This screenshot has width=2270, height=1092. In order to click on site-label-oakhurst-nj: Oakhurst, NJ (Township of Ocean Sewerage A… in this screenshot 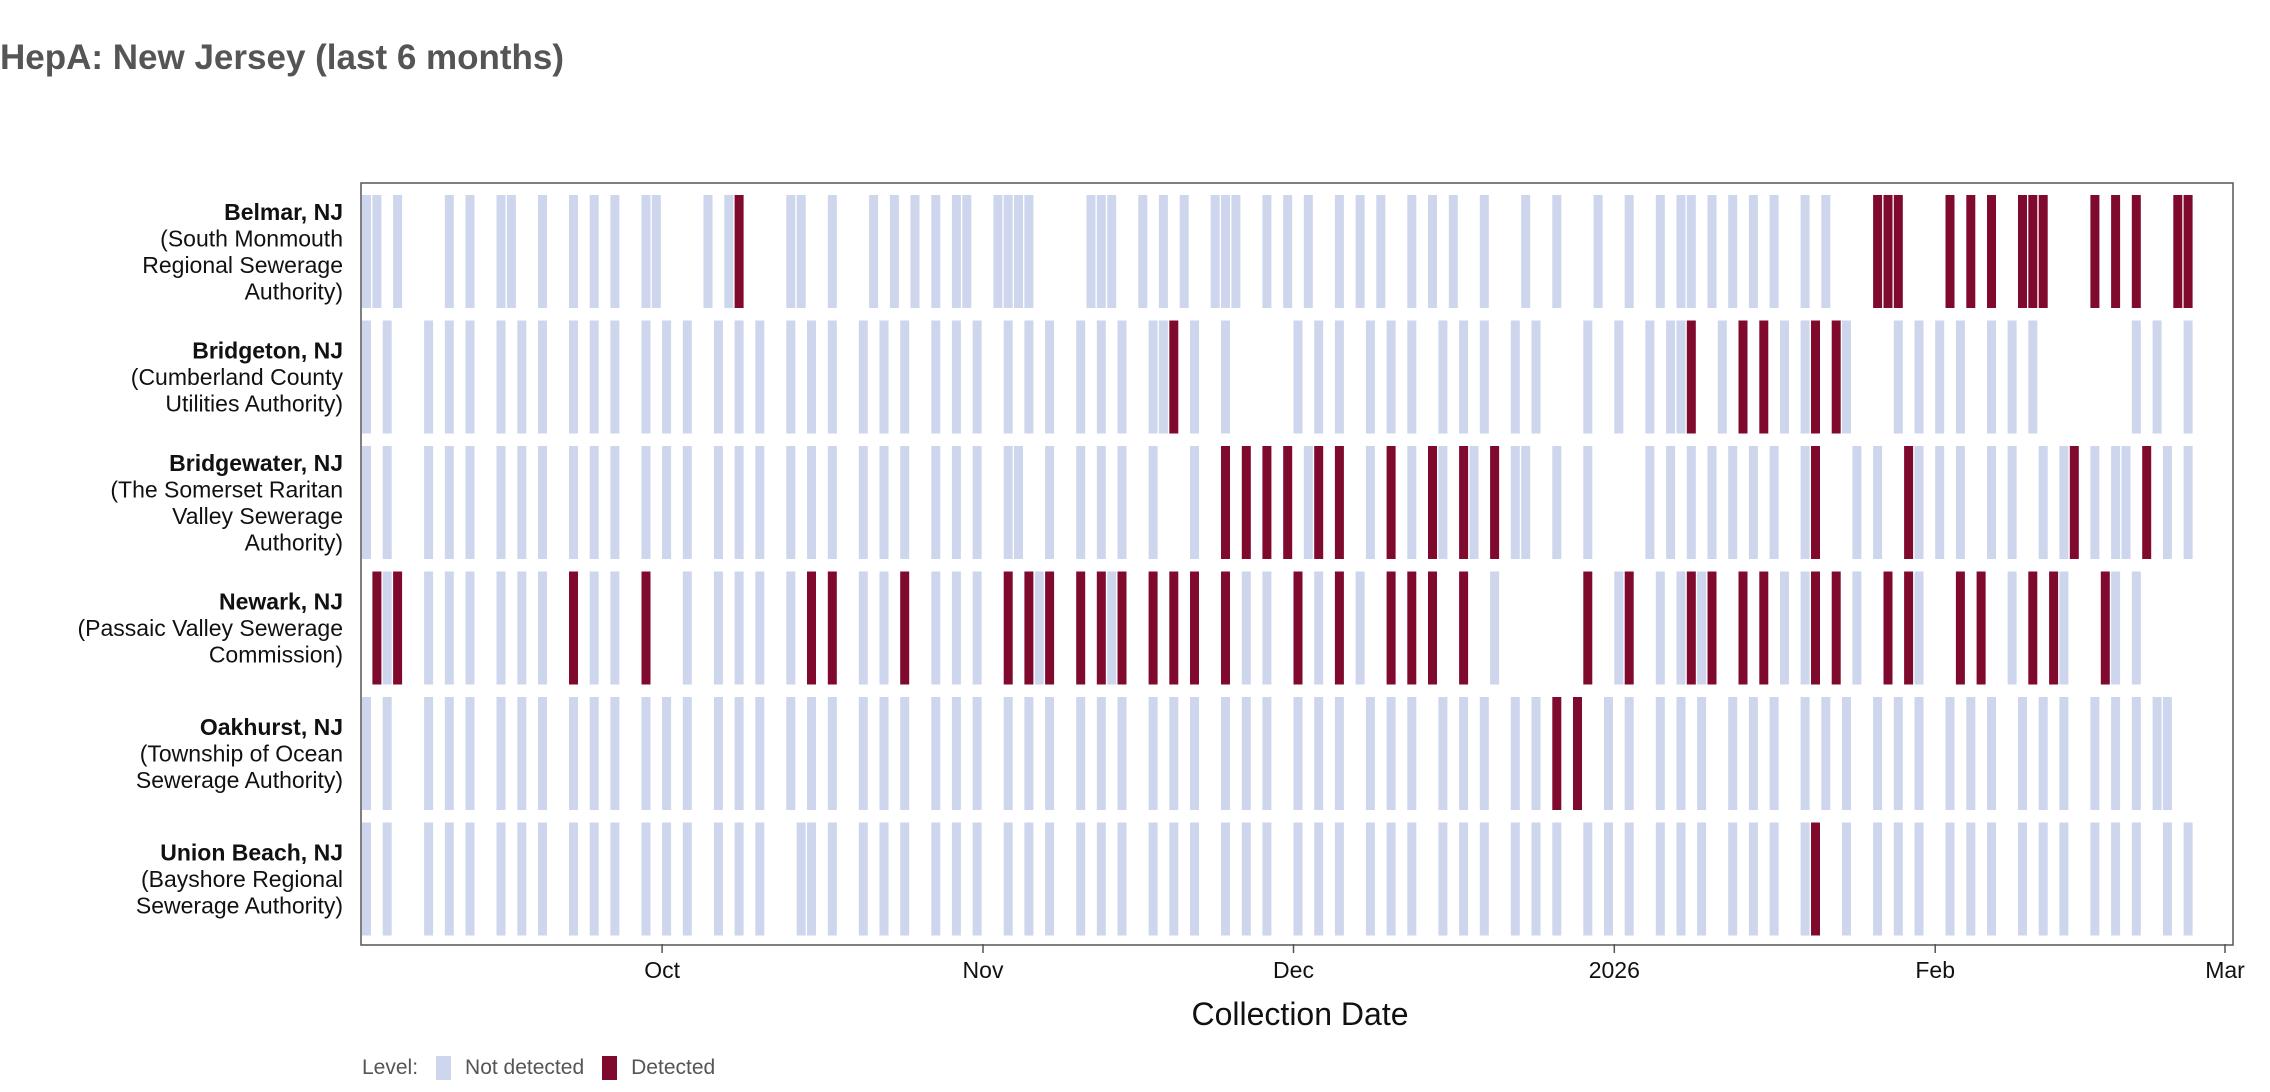, I will do `click(239, 753)`.